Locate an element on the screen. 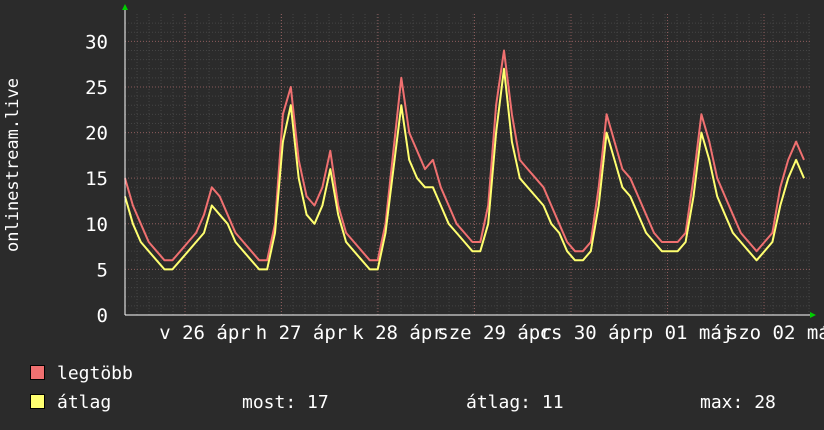 The height and width of the screenshot is (430, 824). y-tick-label: 20 is located at coordinates (96, 134).